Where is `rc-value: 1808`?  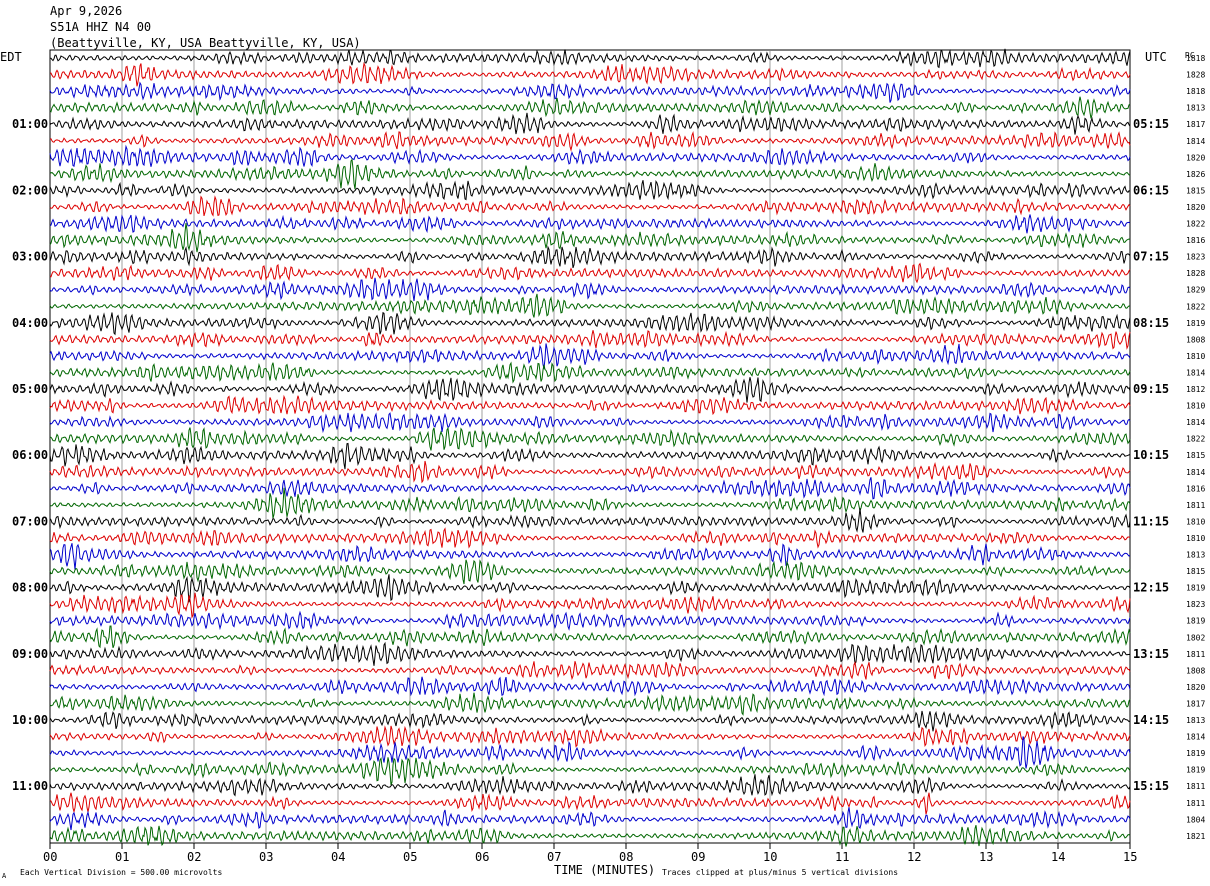 rc-value: 1808 is located at coordinates (1195, 670).